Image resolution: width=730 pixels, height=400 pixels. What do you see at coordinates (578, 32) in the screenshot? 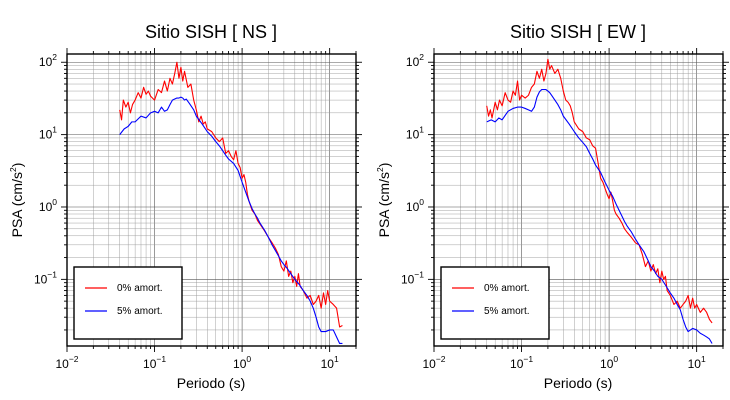
I see `chart-title: Sitio SISH [ EW ]` at bounding box center [578, 32].